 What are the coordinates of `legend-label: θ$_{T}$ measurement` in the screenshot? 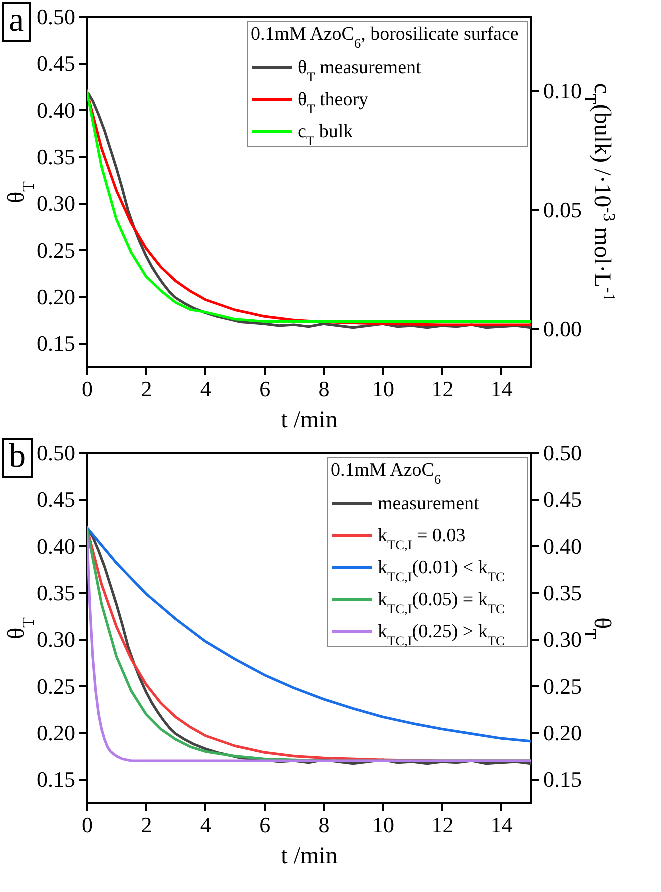 It's located at (360, 71).